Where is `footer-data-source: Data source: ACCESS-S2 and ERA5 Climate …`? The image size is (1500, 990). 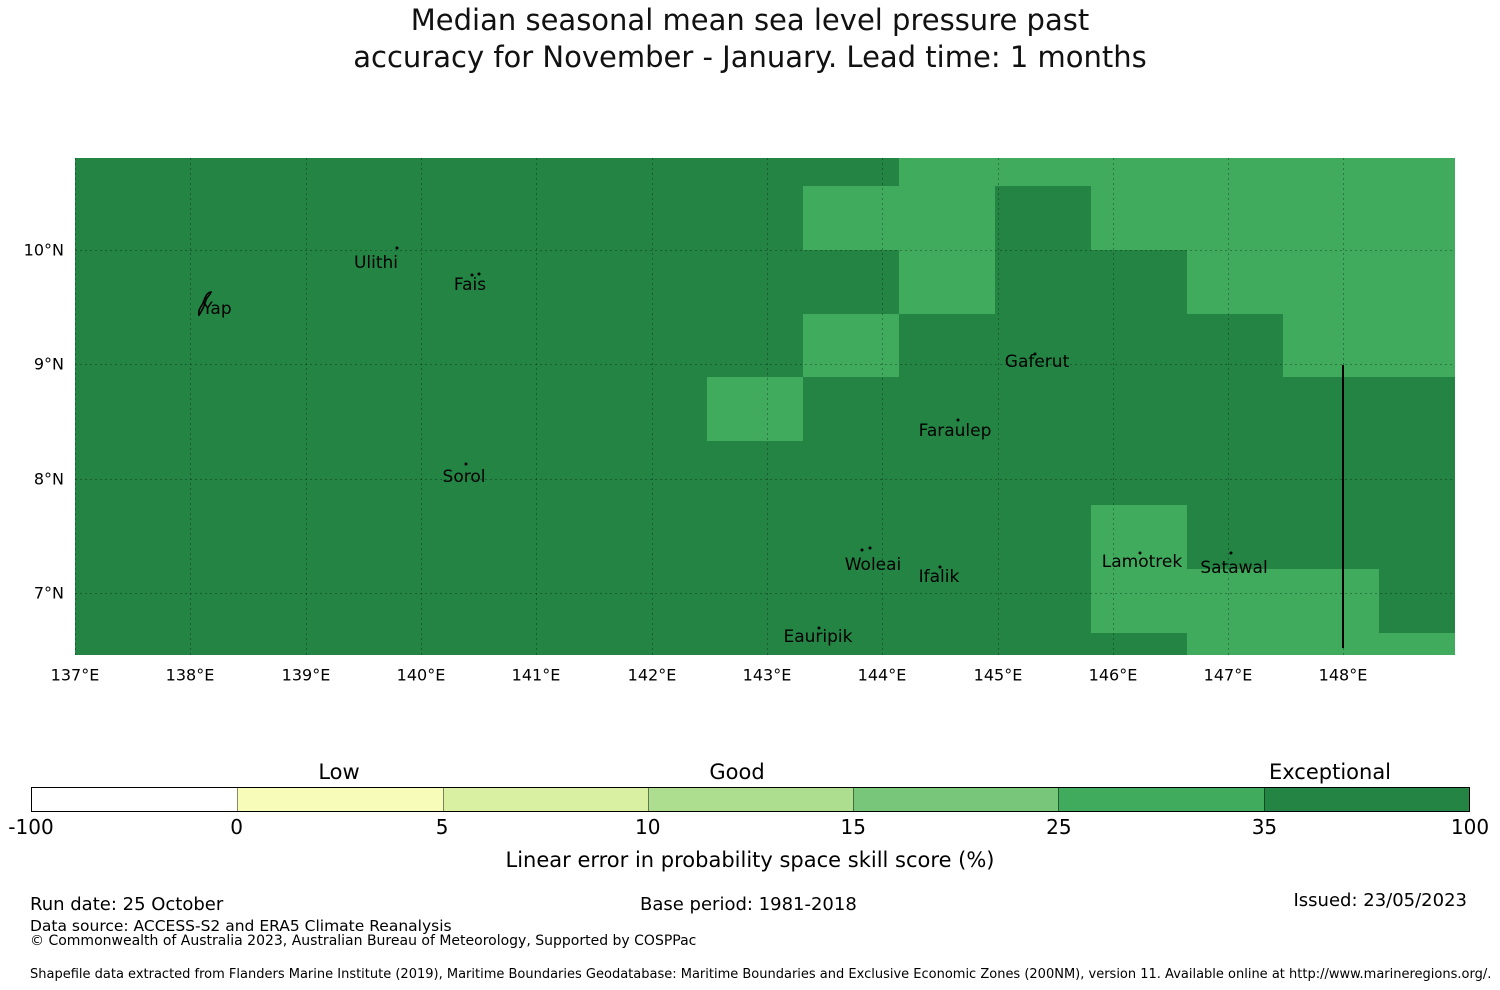 footer-data-source: Data source: ACCESS-S2 and ERA5 Climate … is located at coordinates (241, 926).